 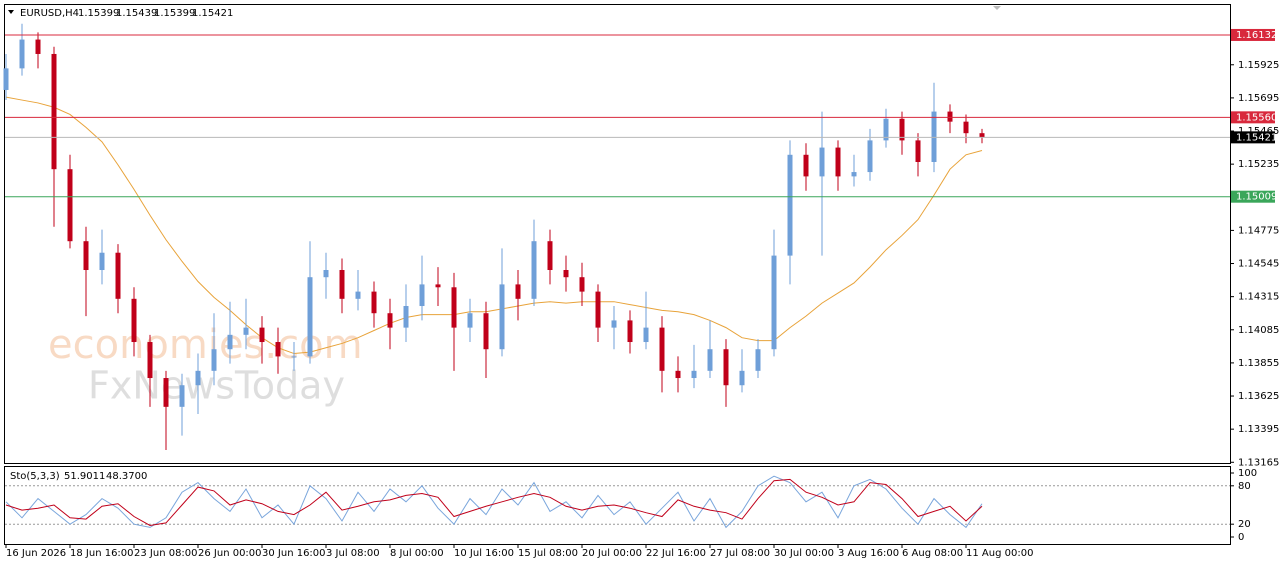 What do you see at coordinates (1258, 297) in the screenshot?
I see `y-tick-label: 1.14315` at bounding box center [1258, 297].